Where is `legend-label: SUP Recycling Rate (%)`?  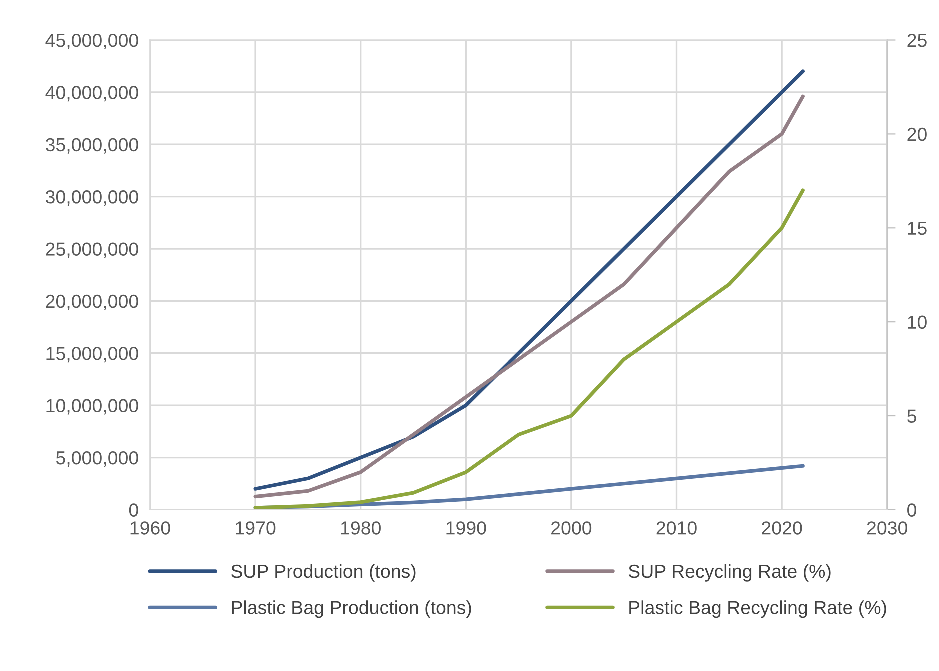 legend-label: SUP Recycling Rate (%) is located at coordinates (729, 573).